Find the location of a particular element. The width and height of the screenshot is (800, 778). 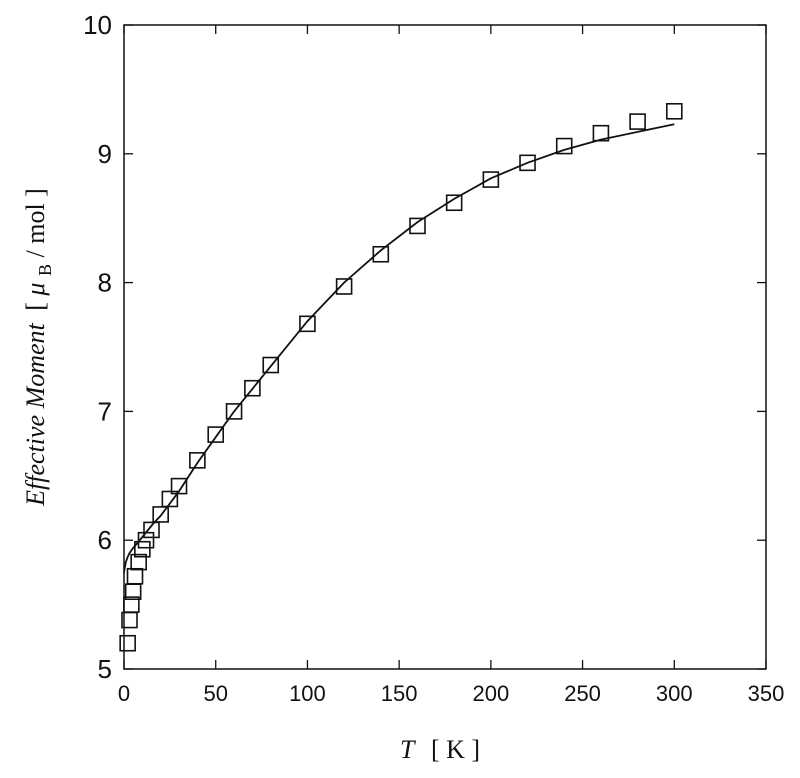

x-tick-labels: 0 50 100 150 200 250 300 350 is located at coordinates (451, 693).